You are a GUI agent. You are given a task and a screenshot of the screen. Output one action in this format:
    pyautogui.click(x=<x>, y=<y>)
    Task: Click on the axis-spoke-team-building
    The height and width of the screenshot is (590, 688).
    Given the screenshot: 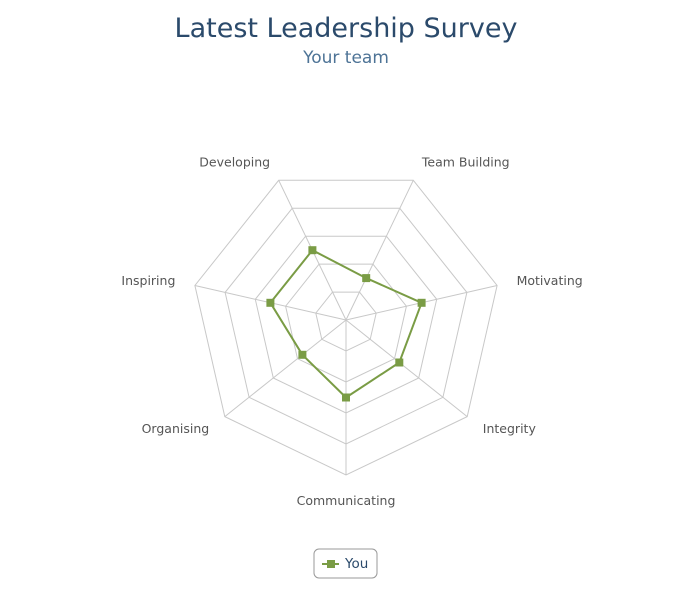 What is the action you would take?
    pyautogui.click(x=379, y=250)
    